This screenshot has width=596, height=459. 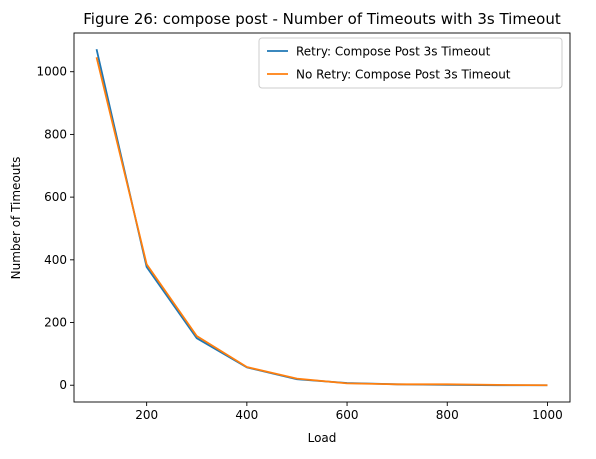 I want to click on y-tick-label: 200, so click(x=55, y=323).